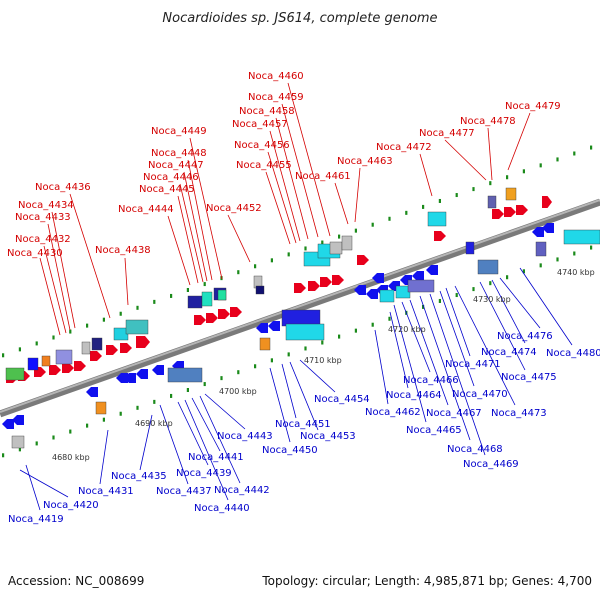  What do you see at coordinates (43, 217) in the screenshot?
I see `gene-label: Noca_4433` at bounding box center [43, 217].